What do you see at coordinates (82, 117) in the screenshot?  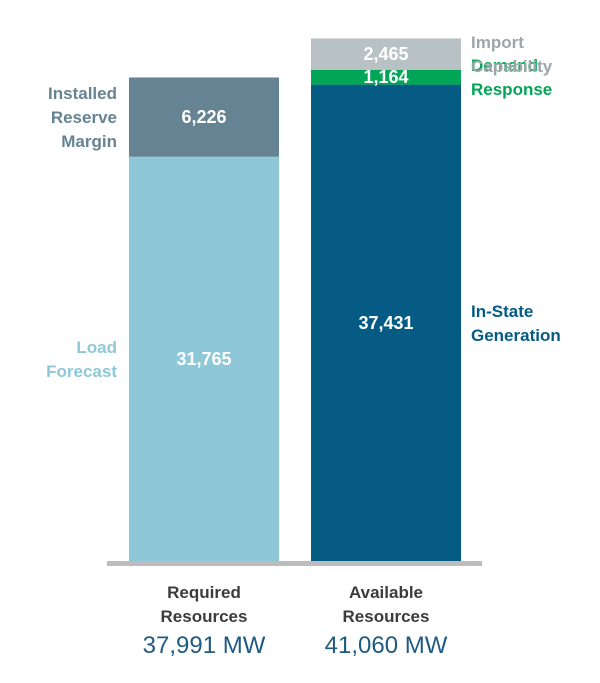 I see `series-name-label: Installed Reserve Margin` at bounding box center [82, 117].